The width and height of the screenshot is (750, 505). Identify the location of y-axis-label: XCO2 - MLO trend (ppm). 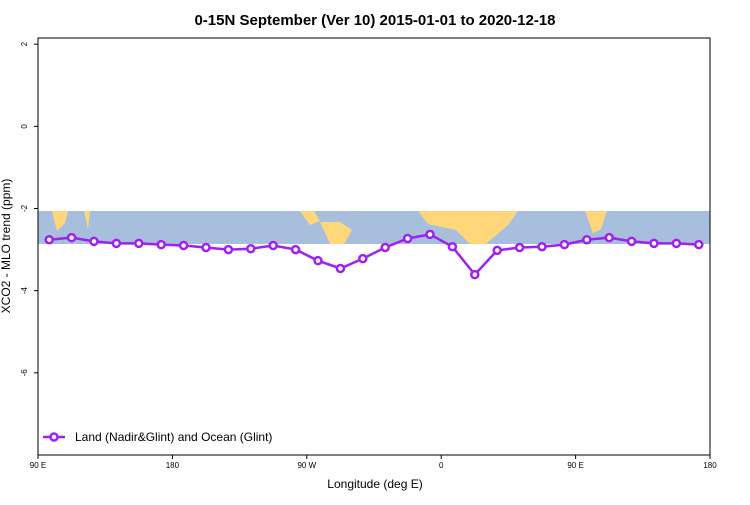
(6, 246).